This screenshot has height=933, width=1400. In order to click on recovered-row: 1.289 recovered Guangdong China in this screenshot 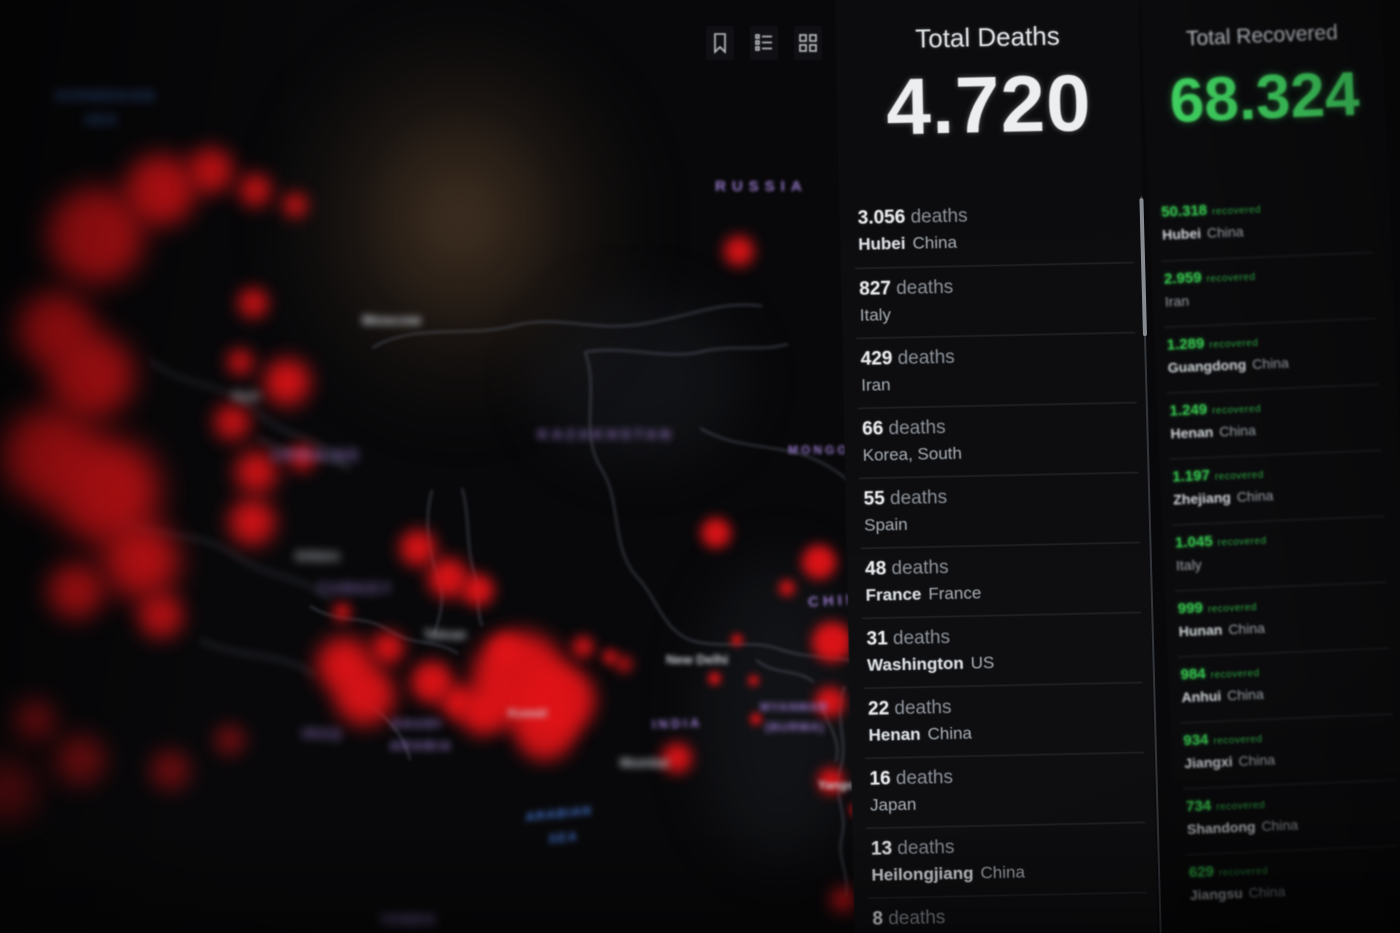, I will do `click(1271, 355)`.